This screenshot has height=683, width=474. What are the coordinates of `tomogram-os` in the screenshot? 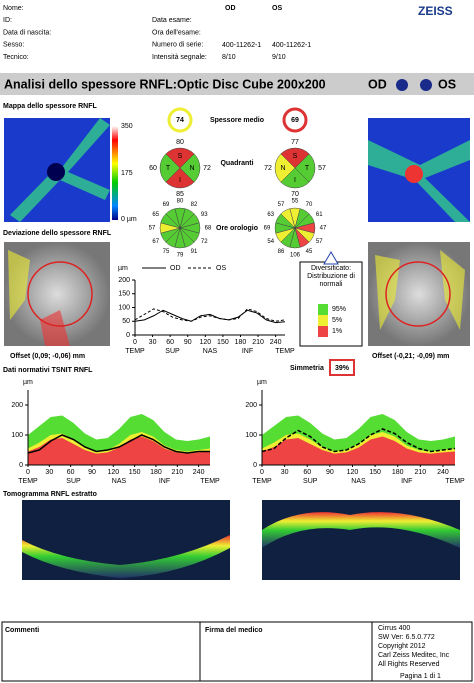 It's located at (361, 540).